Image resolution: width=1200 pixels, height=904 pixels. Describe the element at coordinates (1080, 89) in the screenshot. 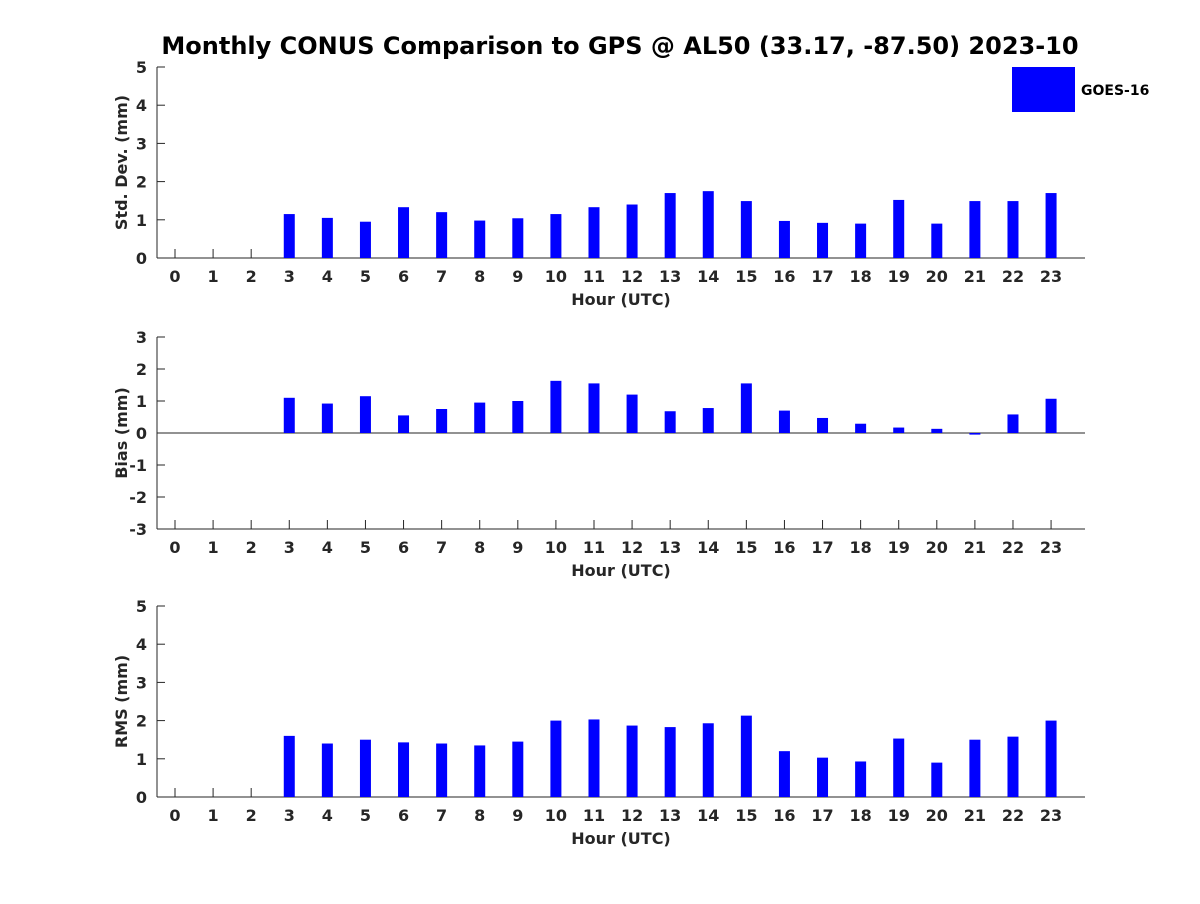

I see `legend: GOES-16` at that location.